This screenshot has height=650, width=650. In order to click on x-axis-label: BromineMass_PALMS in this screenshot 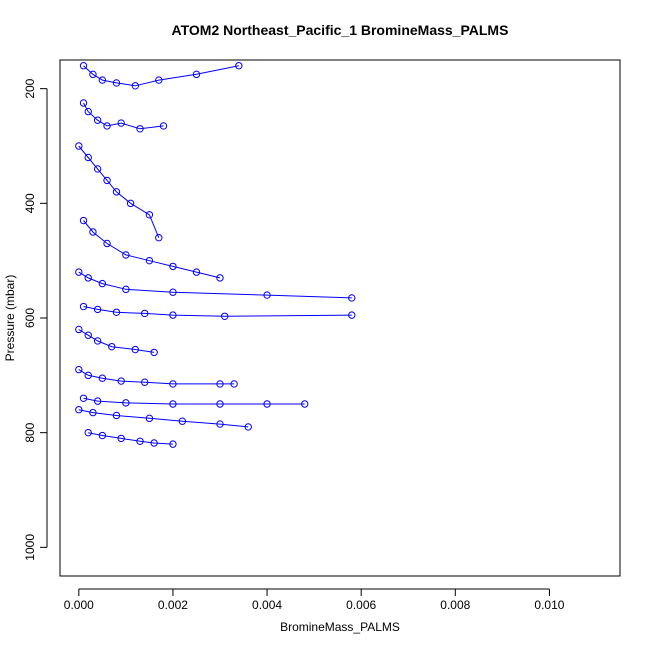, I will do `click(340, 627)`.